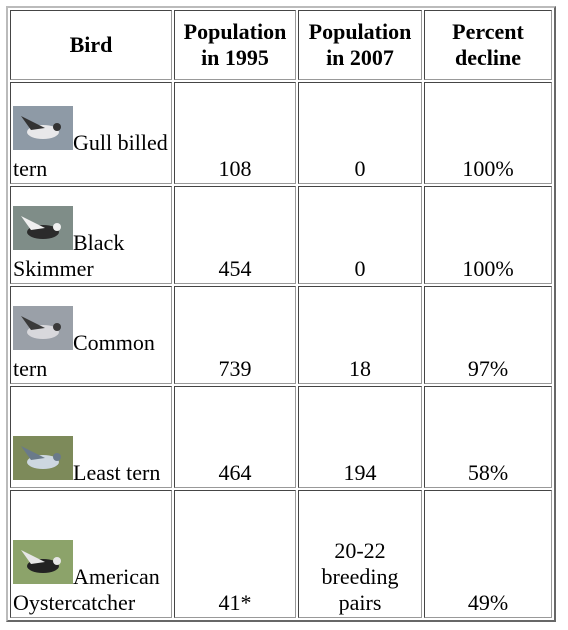 The image size is (568, 630). What do you see at coordinates (69, 255) in the screenshot?
I see `bird-name: Black Skimmer` at bounding box center [69, 255].